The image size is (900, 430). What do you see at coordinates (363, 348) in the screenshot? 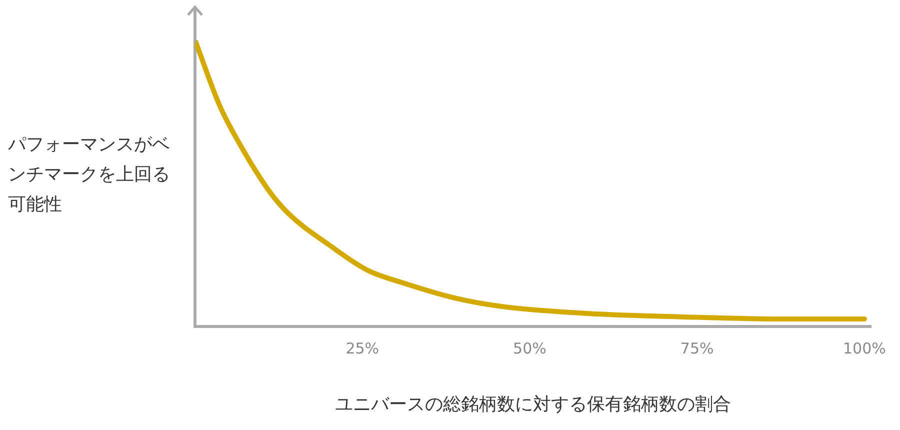
I see `x-tick-label: 25%` at bounding box center [363, 348].